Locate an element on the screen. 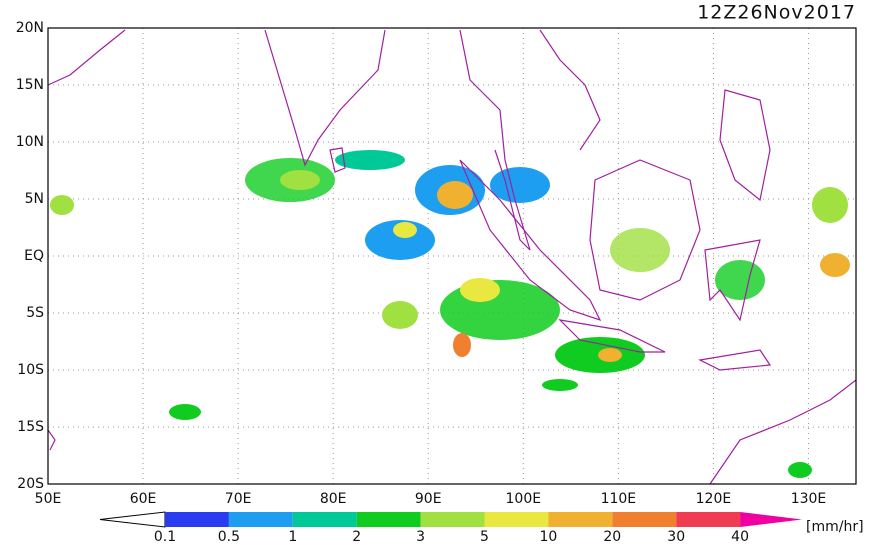 This screenshot has height=548, width=880. lon-label: 100E is located at coordinates (524, 499).